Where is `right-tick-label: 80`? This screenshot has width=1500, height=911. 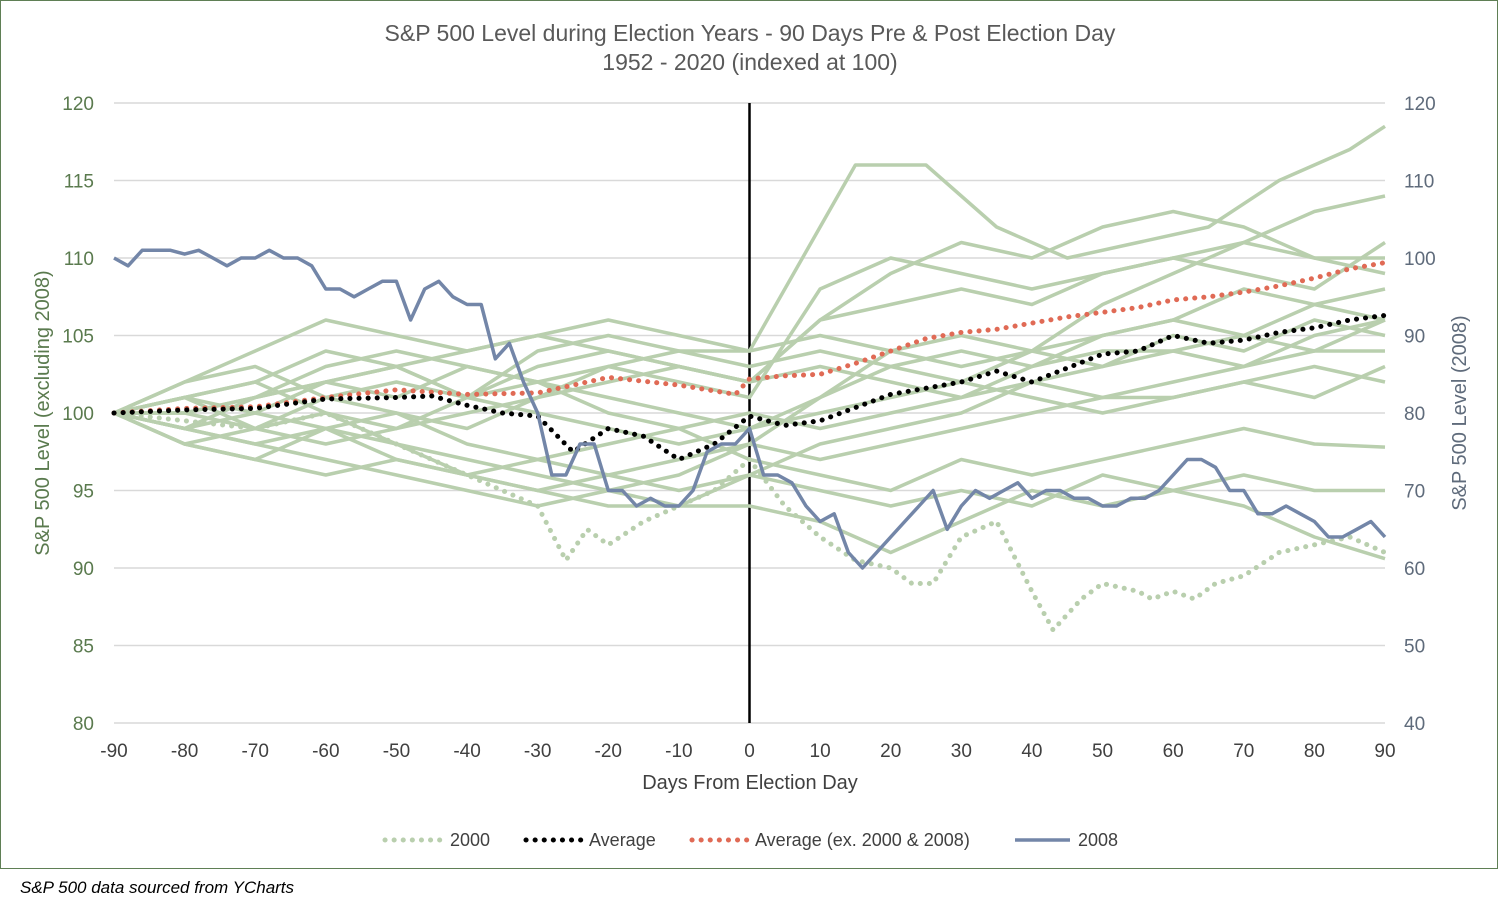
right-tick-label: 80 is located at coordinates (1414, 414).